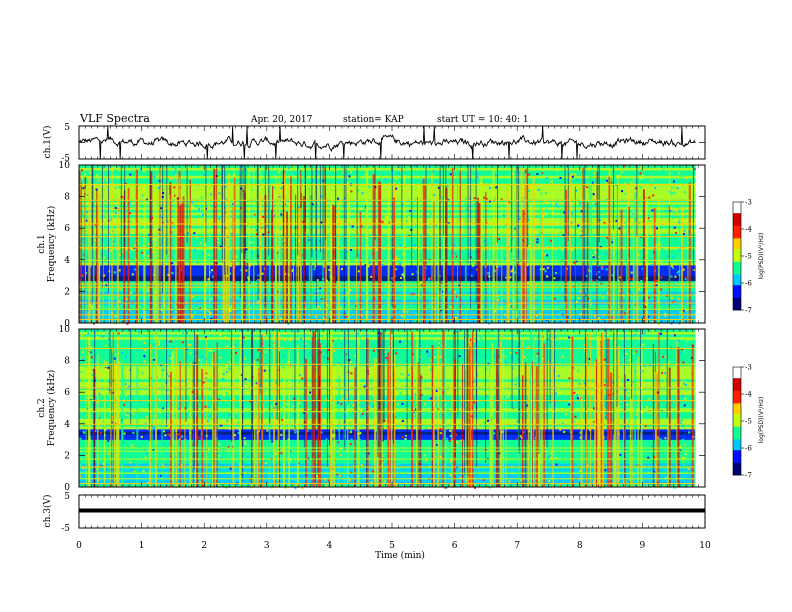 This screenshot has height=612, width=792. Describe the element at coordinates (42, 407) in the screenshot. I see `ch2-spectrogram-channel-label: ch.2` at that location.